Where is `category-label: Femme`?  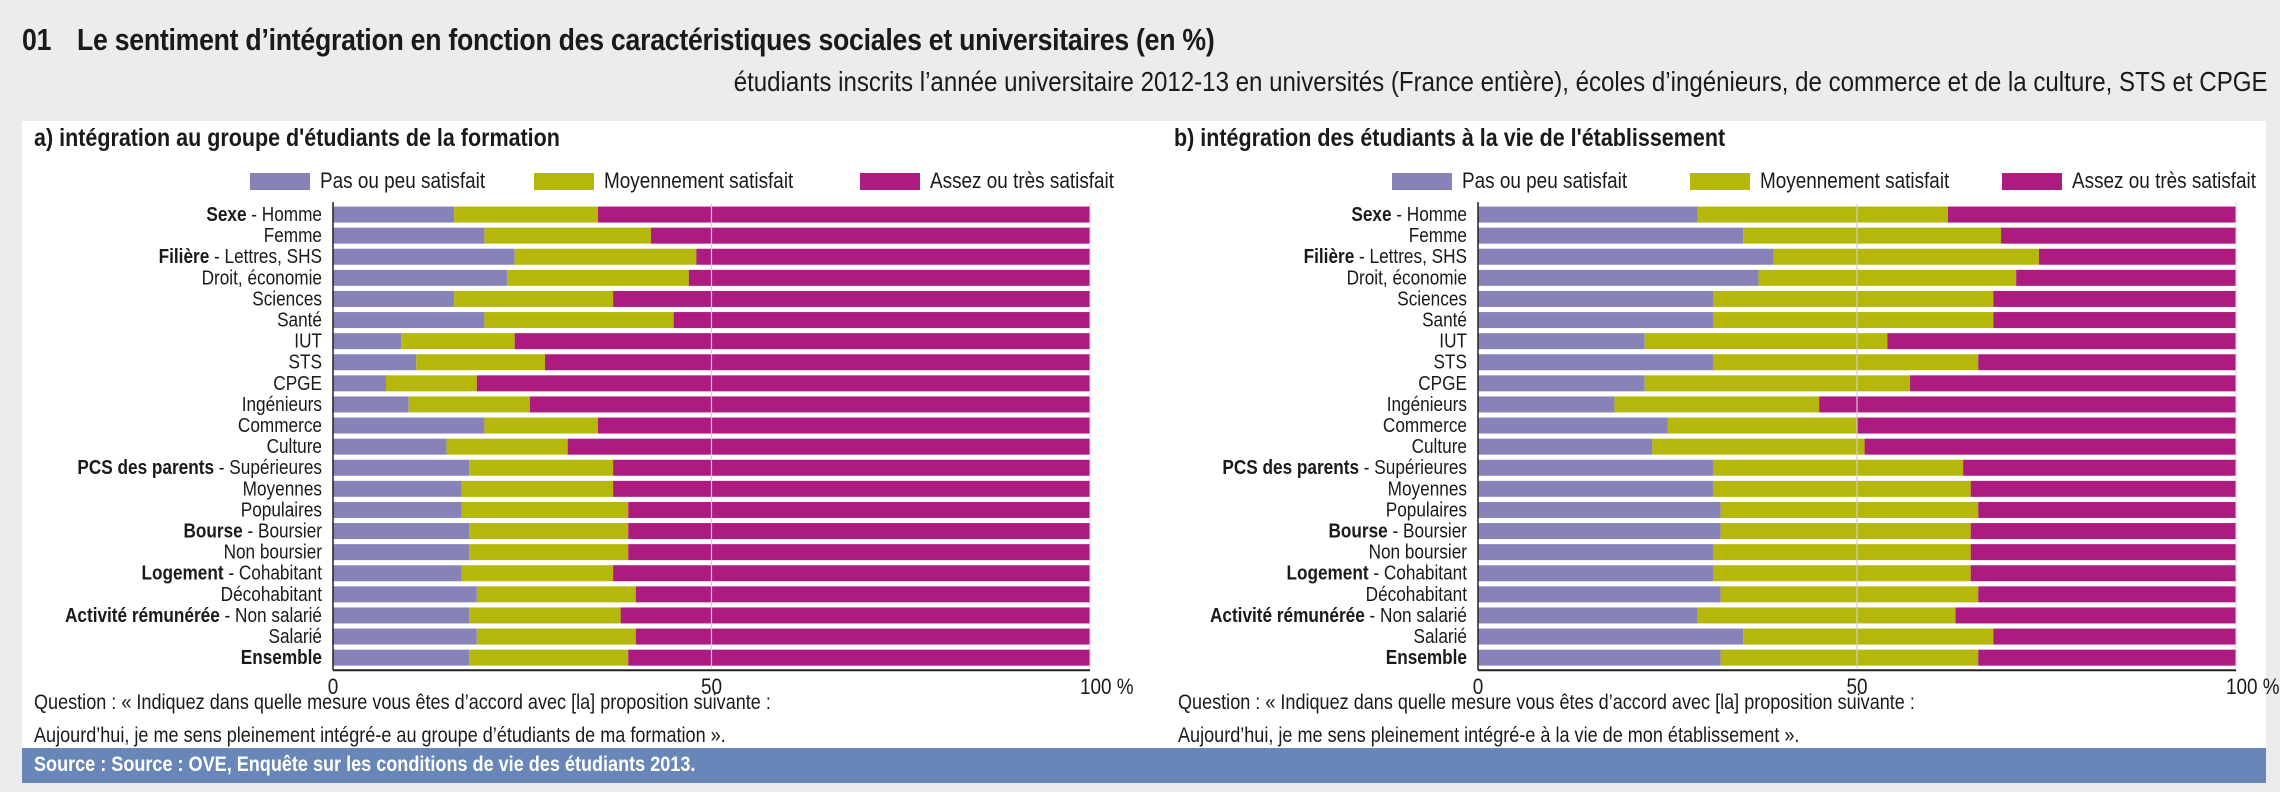 category-label: Femme is located at coordinates (293, 235).